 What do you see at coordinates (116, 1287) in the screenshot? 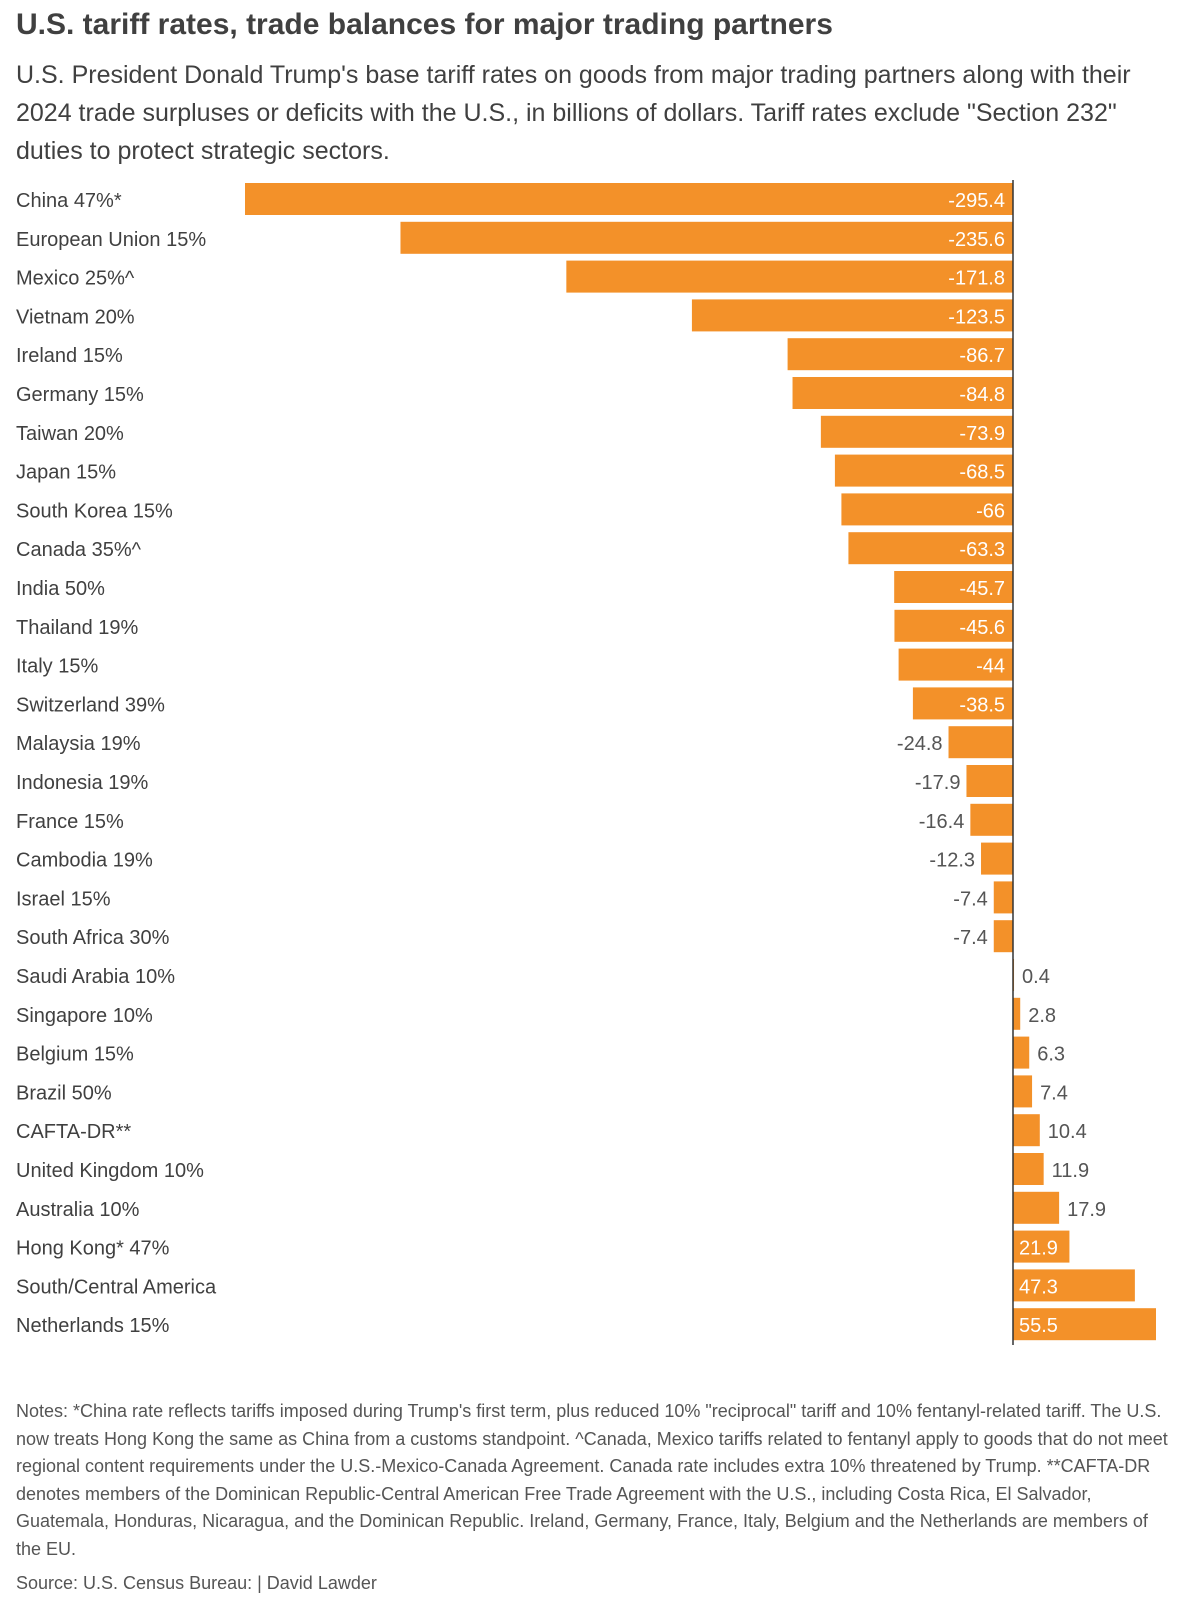
I see `category-label: South/Central America` at bounding box center [116, 1287].